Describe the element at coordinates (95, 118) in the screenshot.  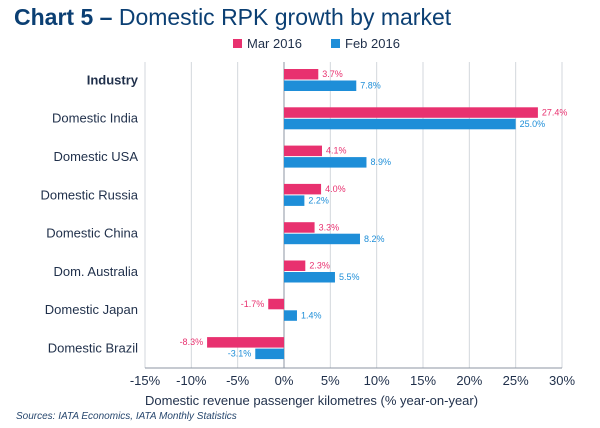
I see `category-label: Domestic India` at that location.